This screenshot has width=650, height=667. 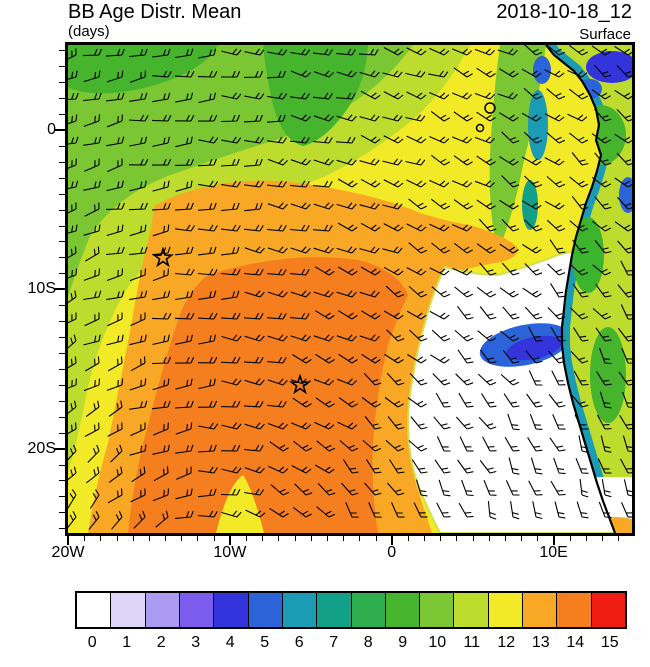 I want to click on colorbar-label: 15, so click(x=609, y=642).